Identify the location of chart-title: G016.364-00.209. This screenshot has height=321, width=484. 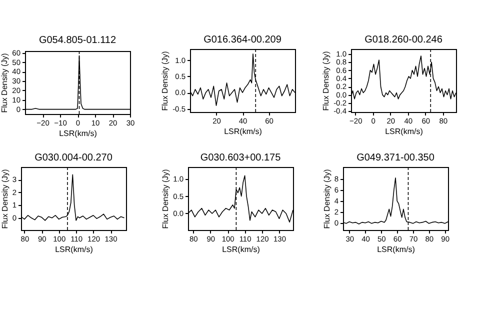
(243, 40).